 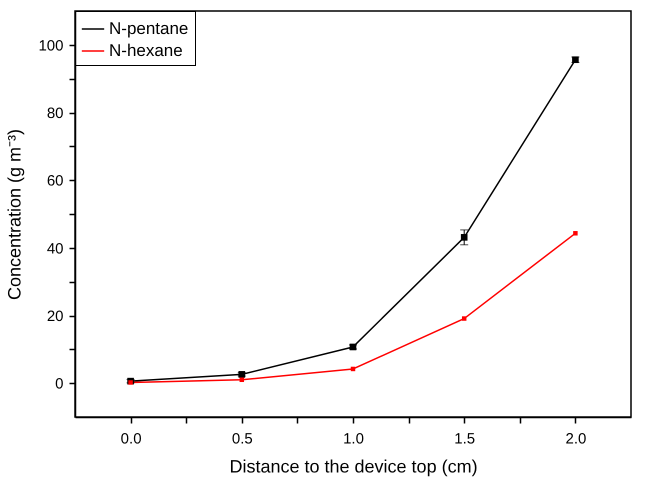 I want to click on y-tick-label: 0, so click(x=59, y=384).